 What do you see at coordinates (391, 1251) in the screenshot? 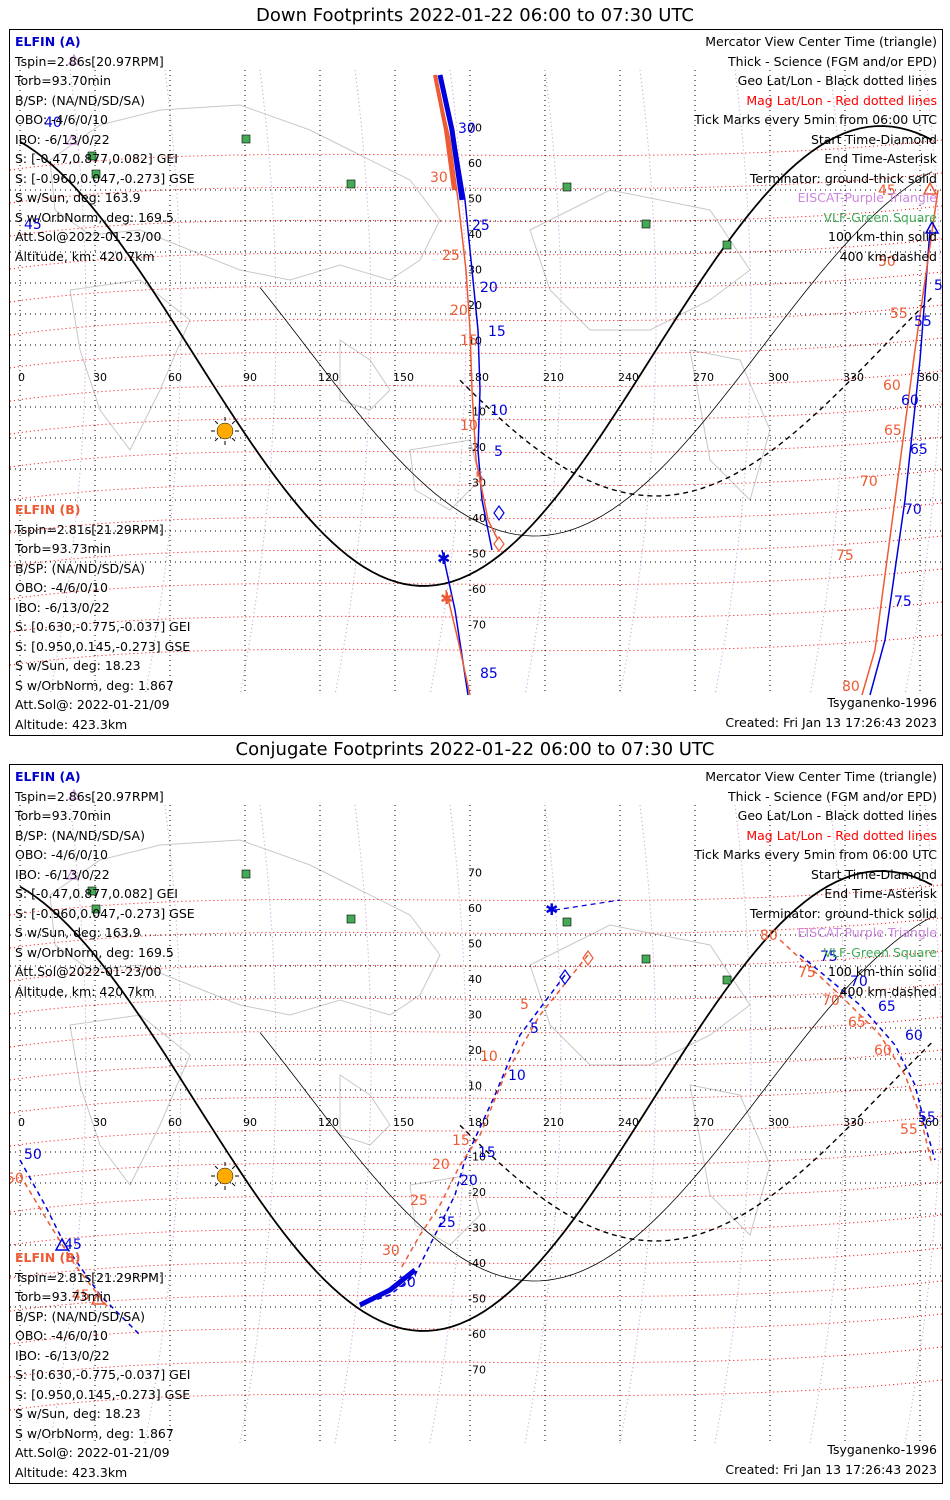
I see `elfin-b-tick-label: 30` at bounding box center [391, 1251].